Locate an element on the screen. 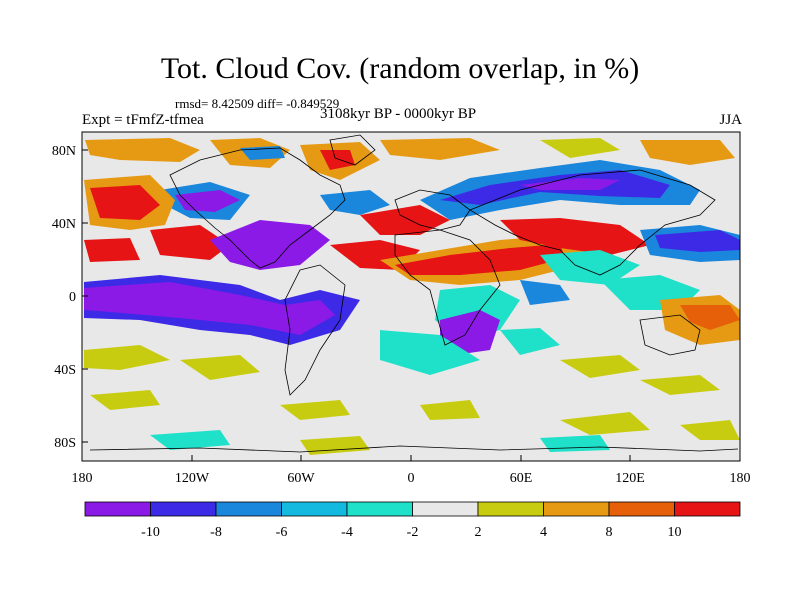  lon-label-120w: 120W is located at coordinates (192, 478).